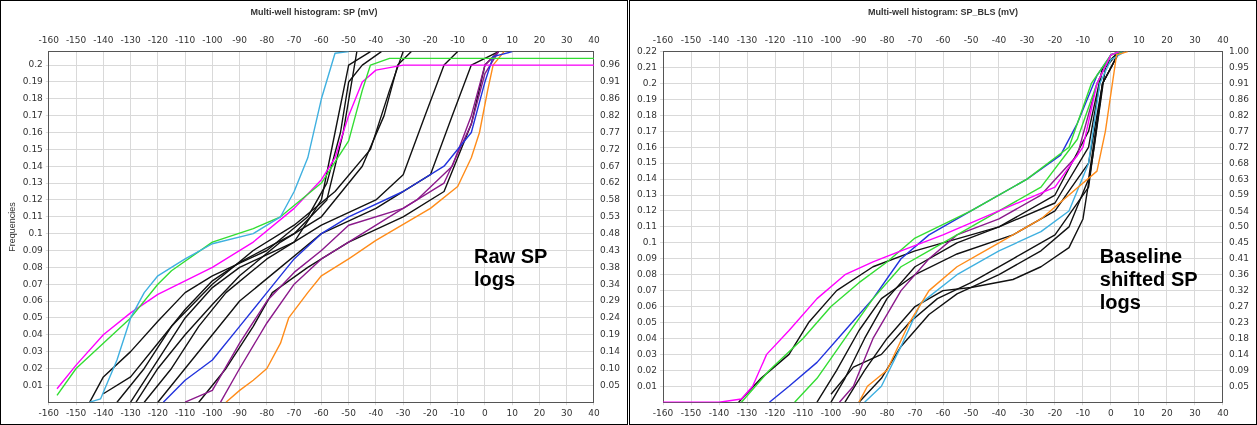 The height and width of the screenshot is (425, 1257). Describe the element at coordinates (610, 367) in the screenshot. I see `y2-tick-label: 0.10` at that location.